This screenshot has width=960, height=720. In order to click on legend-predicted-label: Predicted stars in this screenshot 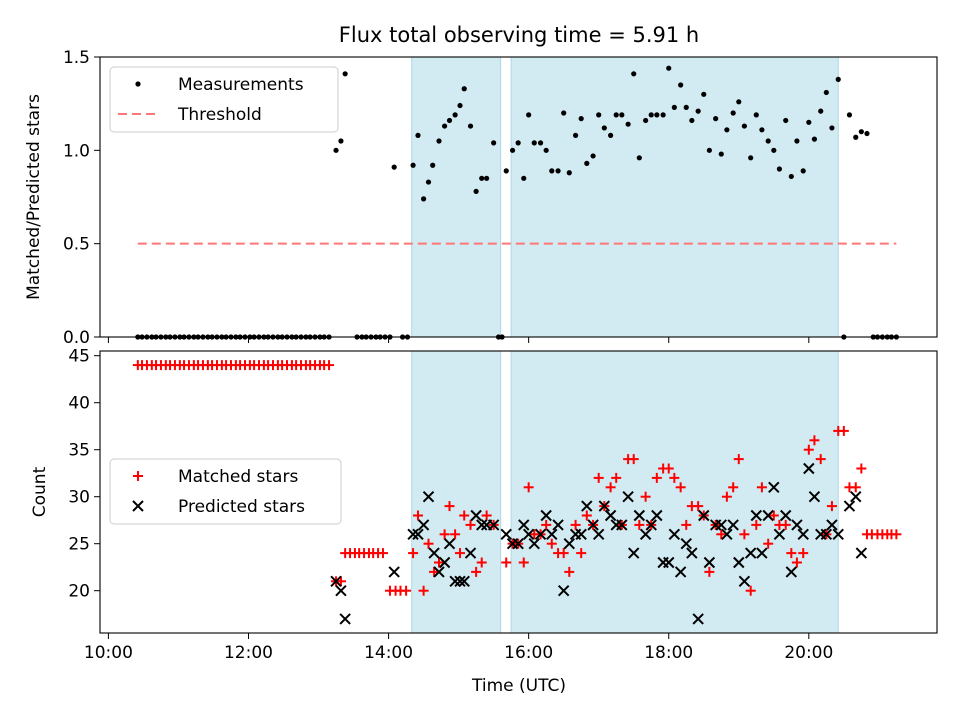, I will do `click(241, 507)`.